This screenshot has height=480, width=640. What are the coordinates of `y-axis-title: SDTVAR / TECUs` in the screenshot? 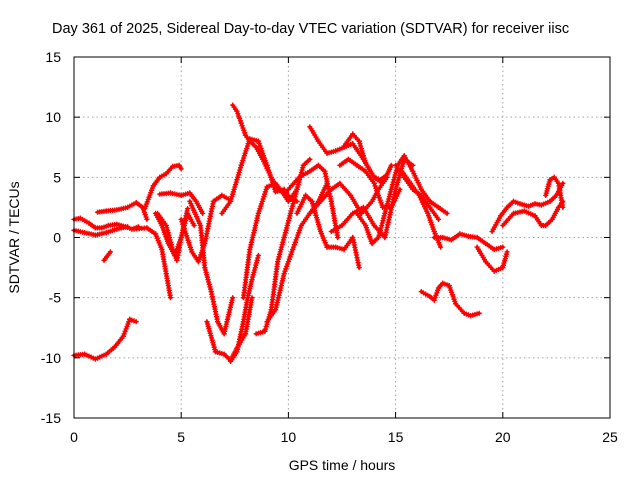 It's located at (14, 237).